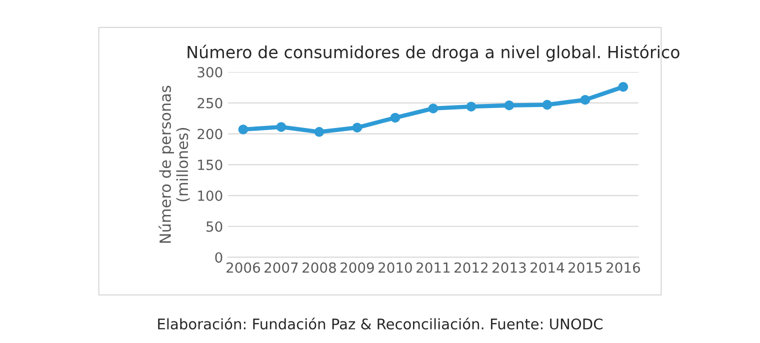  What do you see at coordinates (210, 195) in the screenshot?
I see `y-tick-label: 100` at bounding box center [210, 195].